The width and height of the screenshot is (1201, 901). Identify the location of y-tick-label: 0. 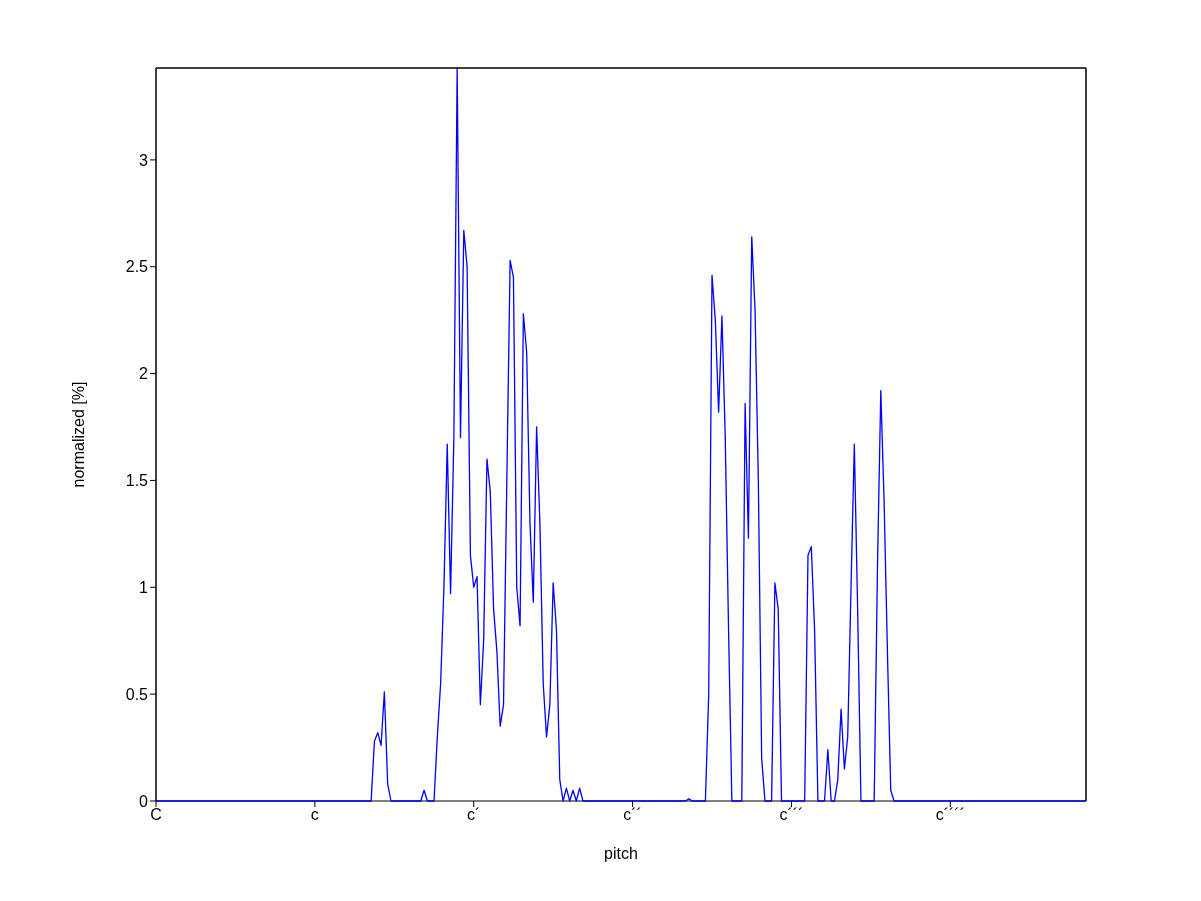
(144, 801).